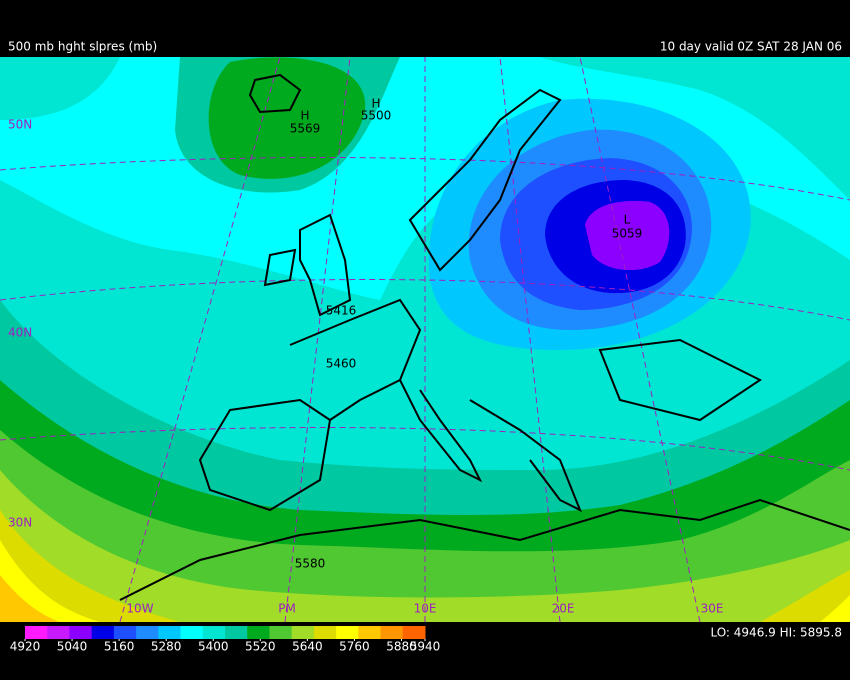 The height and width of the screenshot is (680, 850). What do you see at coordinates (776, 633) in the screenshot?
I see `footer-stats: LO: 4946.9 HI: 5895.8` at bounding box center [776, 633].